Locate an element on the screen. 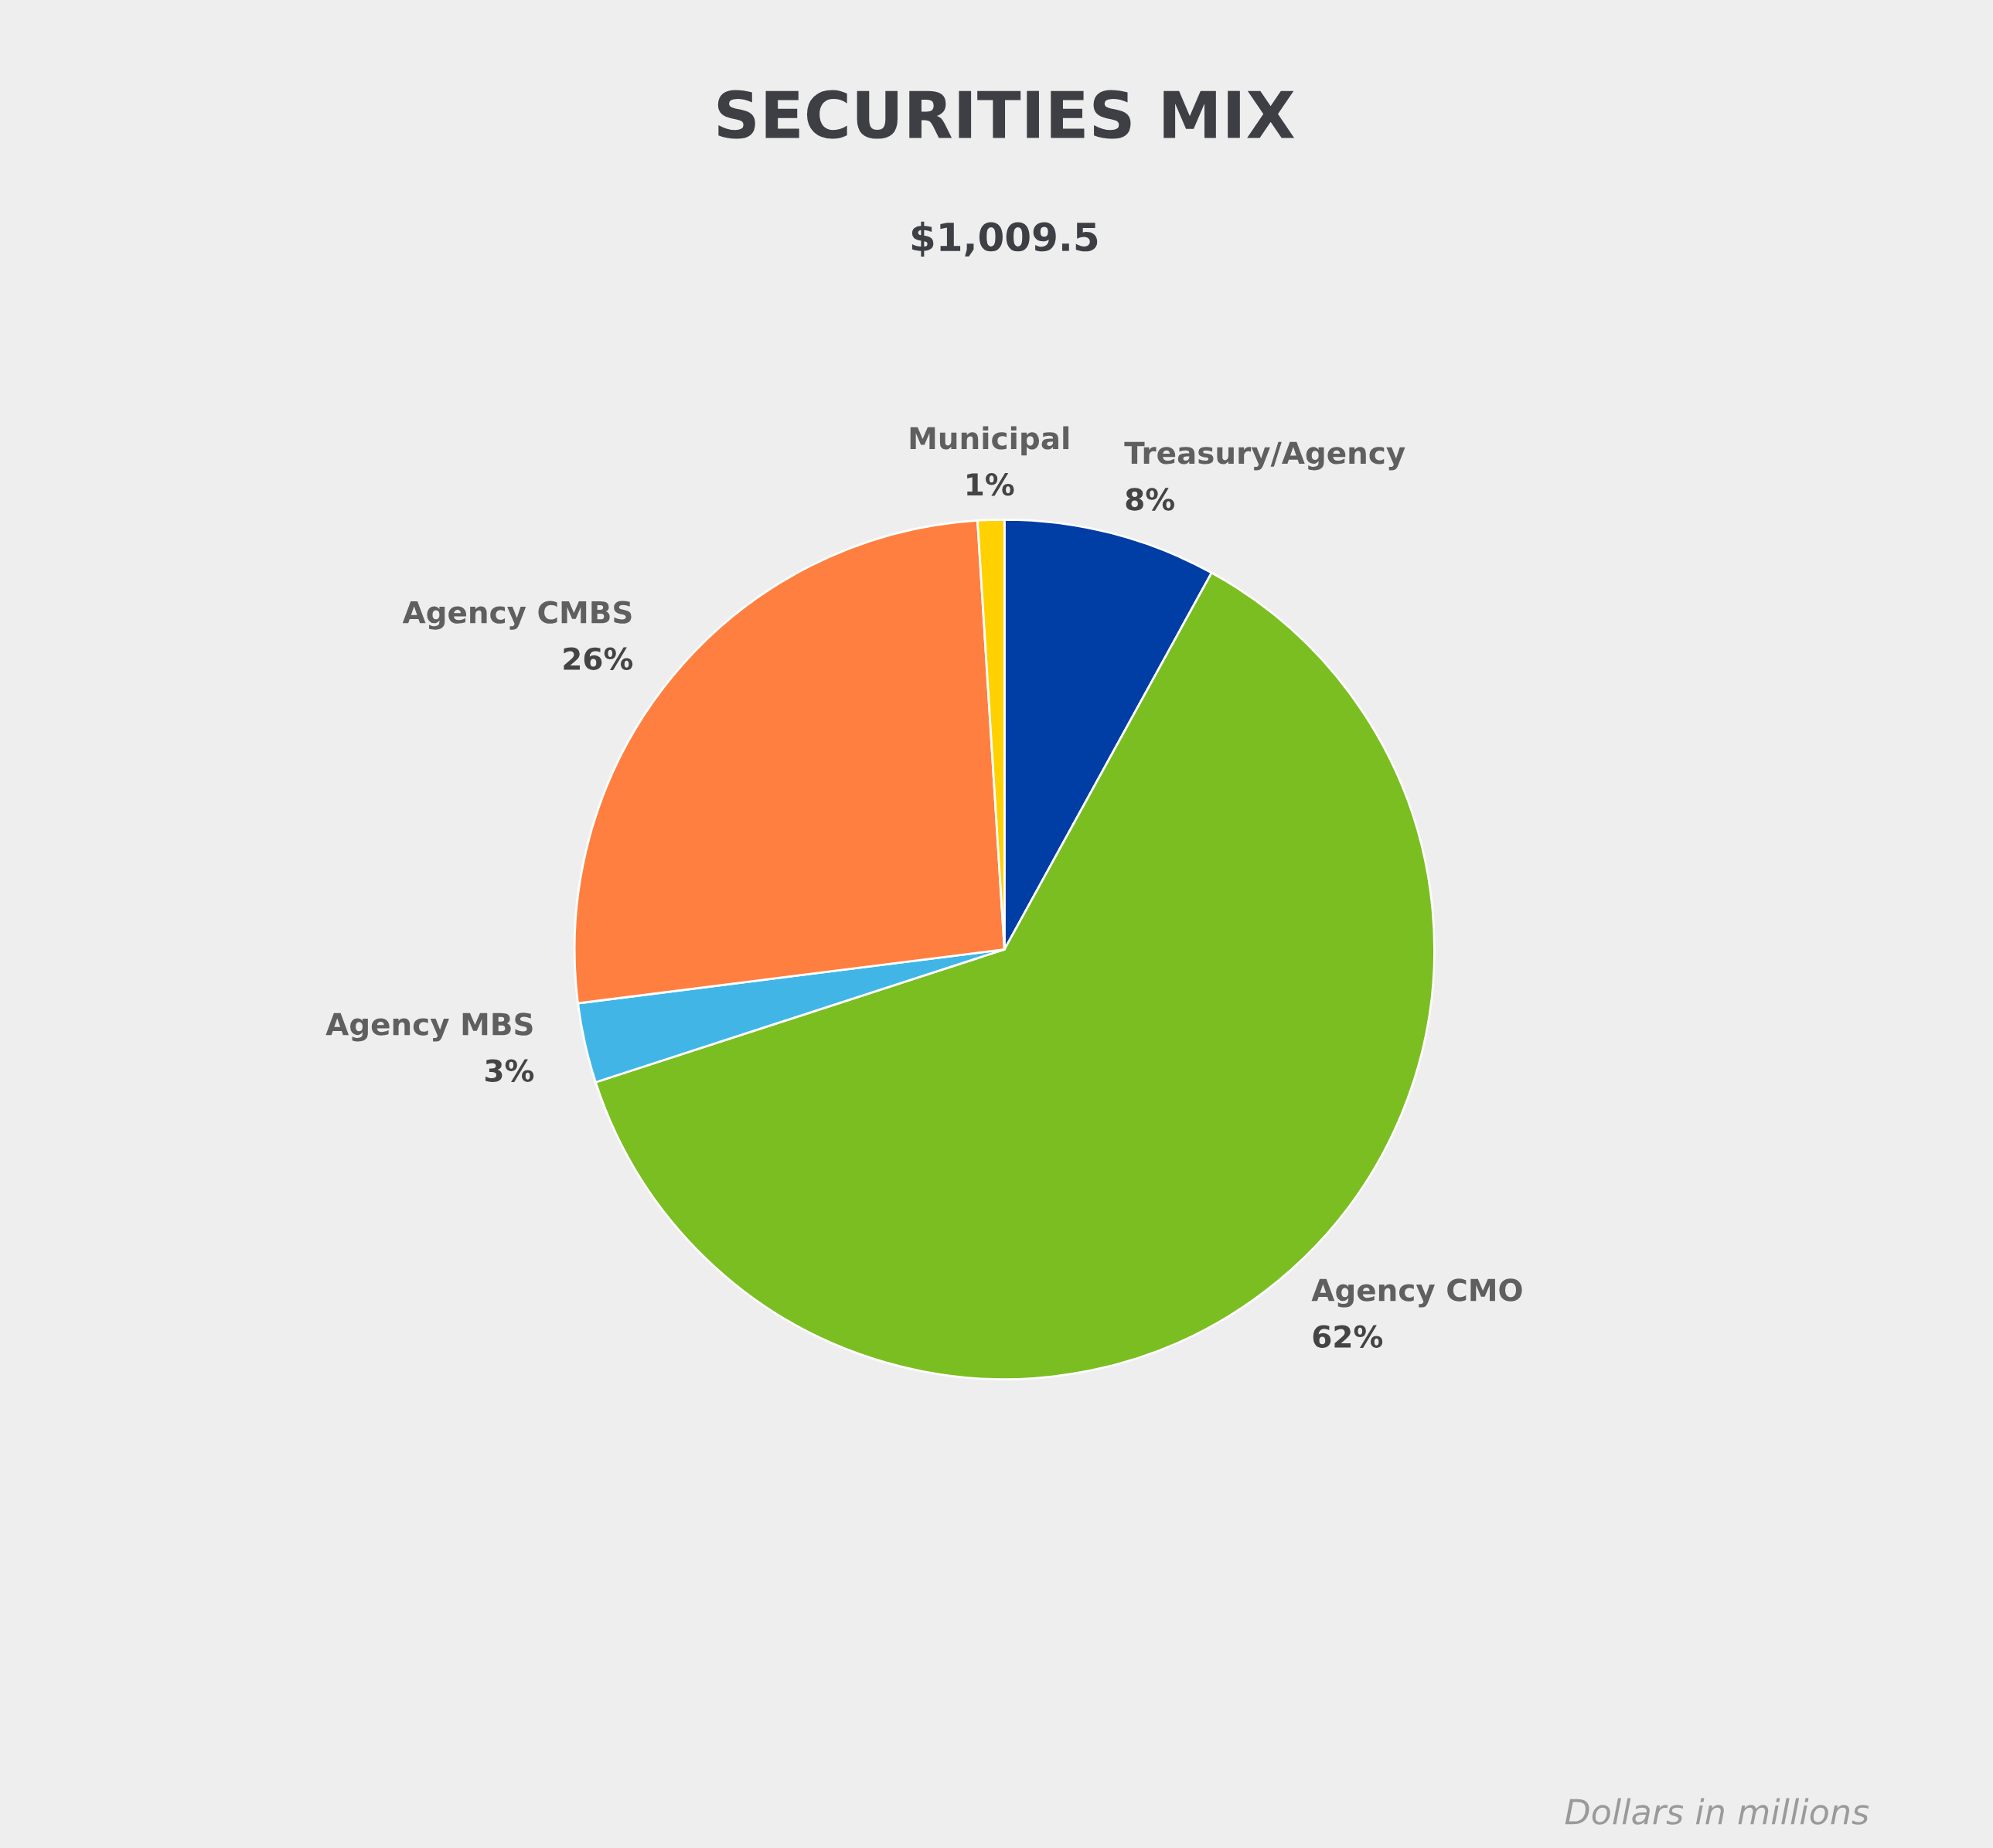 The height and width of the screenshot is (1848, 1993). data-label: 62% is located at coordinates (1348, 1336).